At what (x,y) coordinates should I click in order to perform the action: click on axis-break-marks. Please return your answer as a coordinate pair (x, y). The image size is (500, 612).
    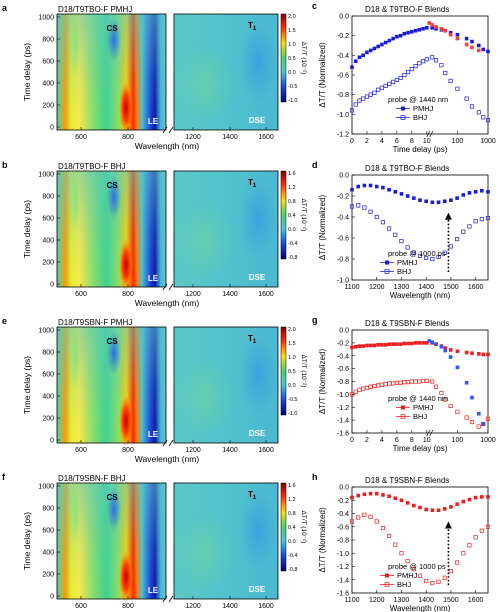
    Looking at the image, I should click on (168, 443).